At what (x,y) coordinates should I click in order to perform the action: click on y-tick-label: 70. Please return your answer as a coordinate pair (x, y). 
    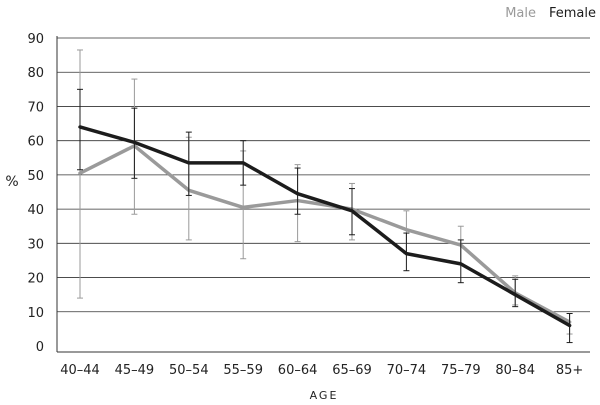
    Looking at the image, I should click on (35, 107).